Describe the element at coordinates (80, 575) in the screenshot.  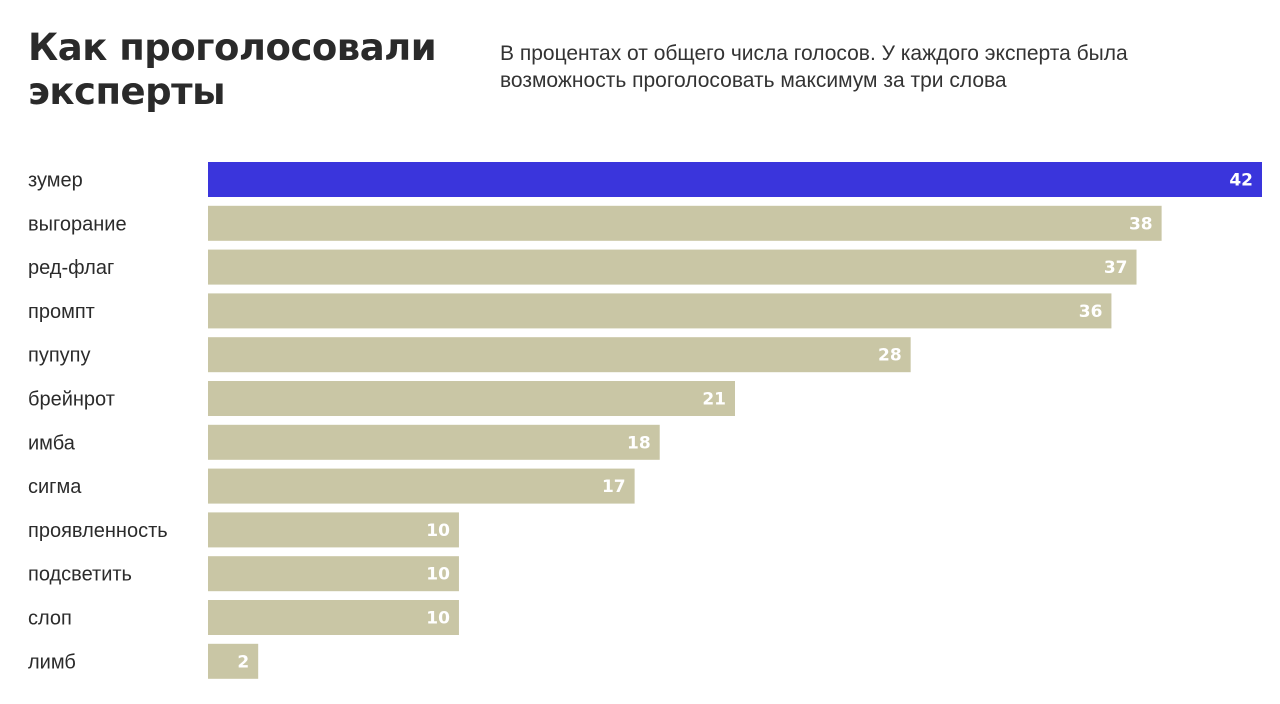
I see `category-label: подсветить` at that location.